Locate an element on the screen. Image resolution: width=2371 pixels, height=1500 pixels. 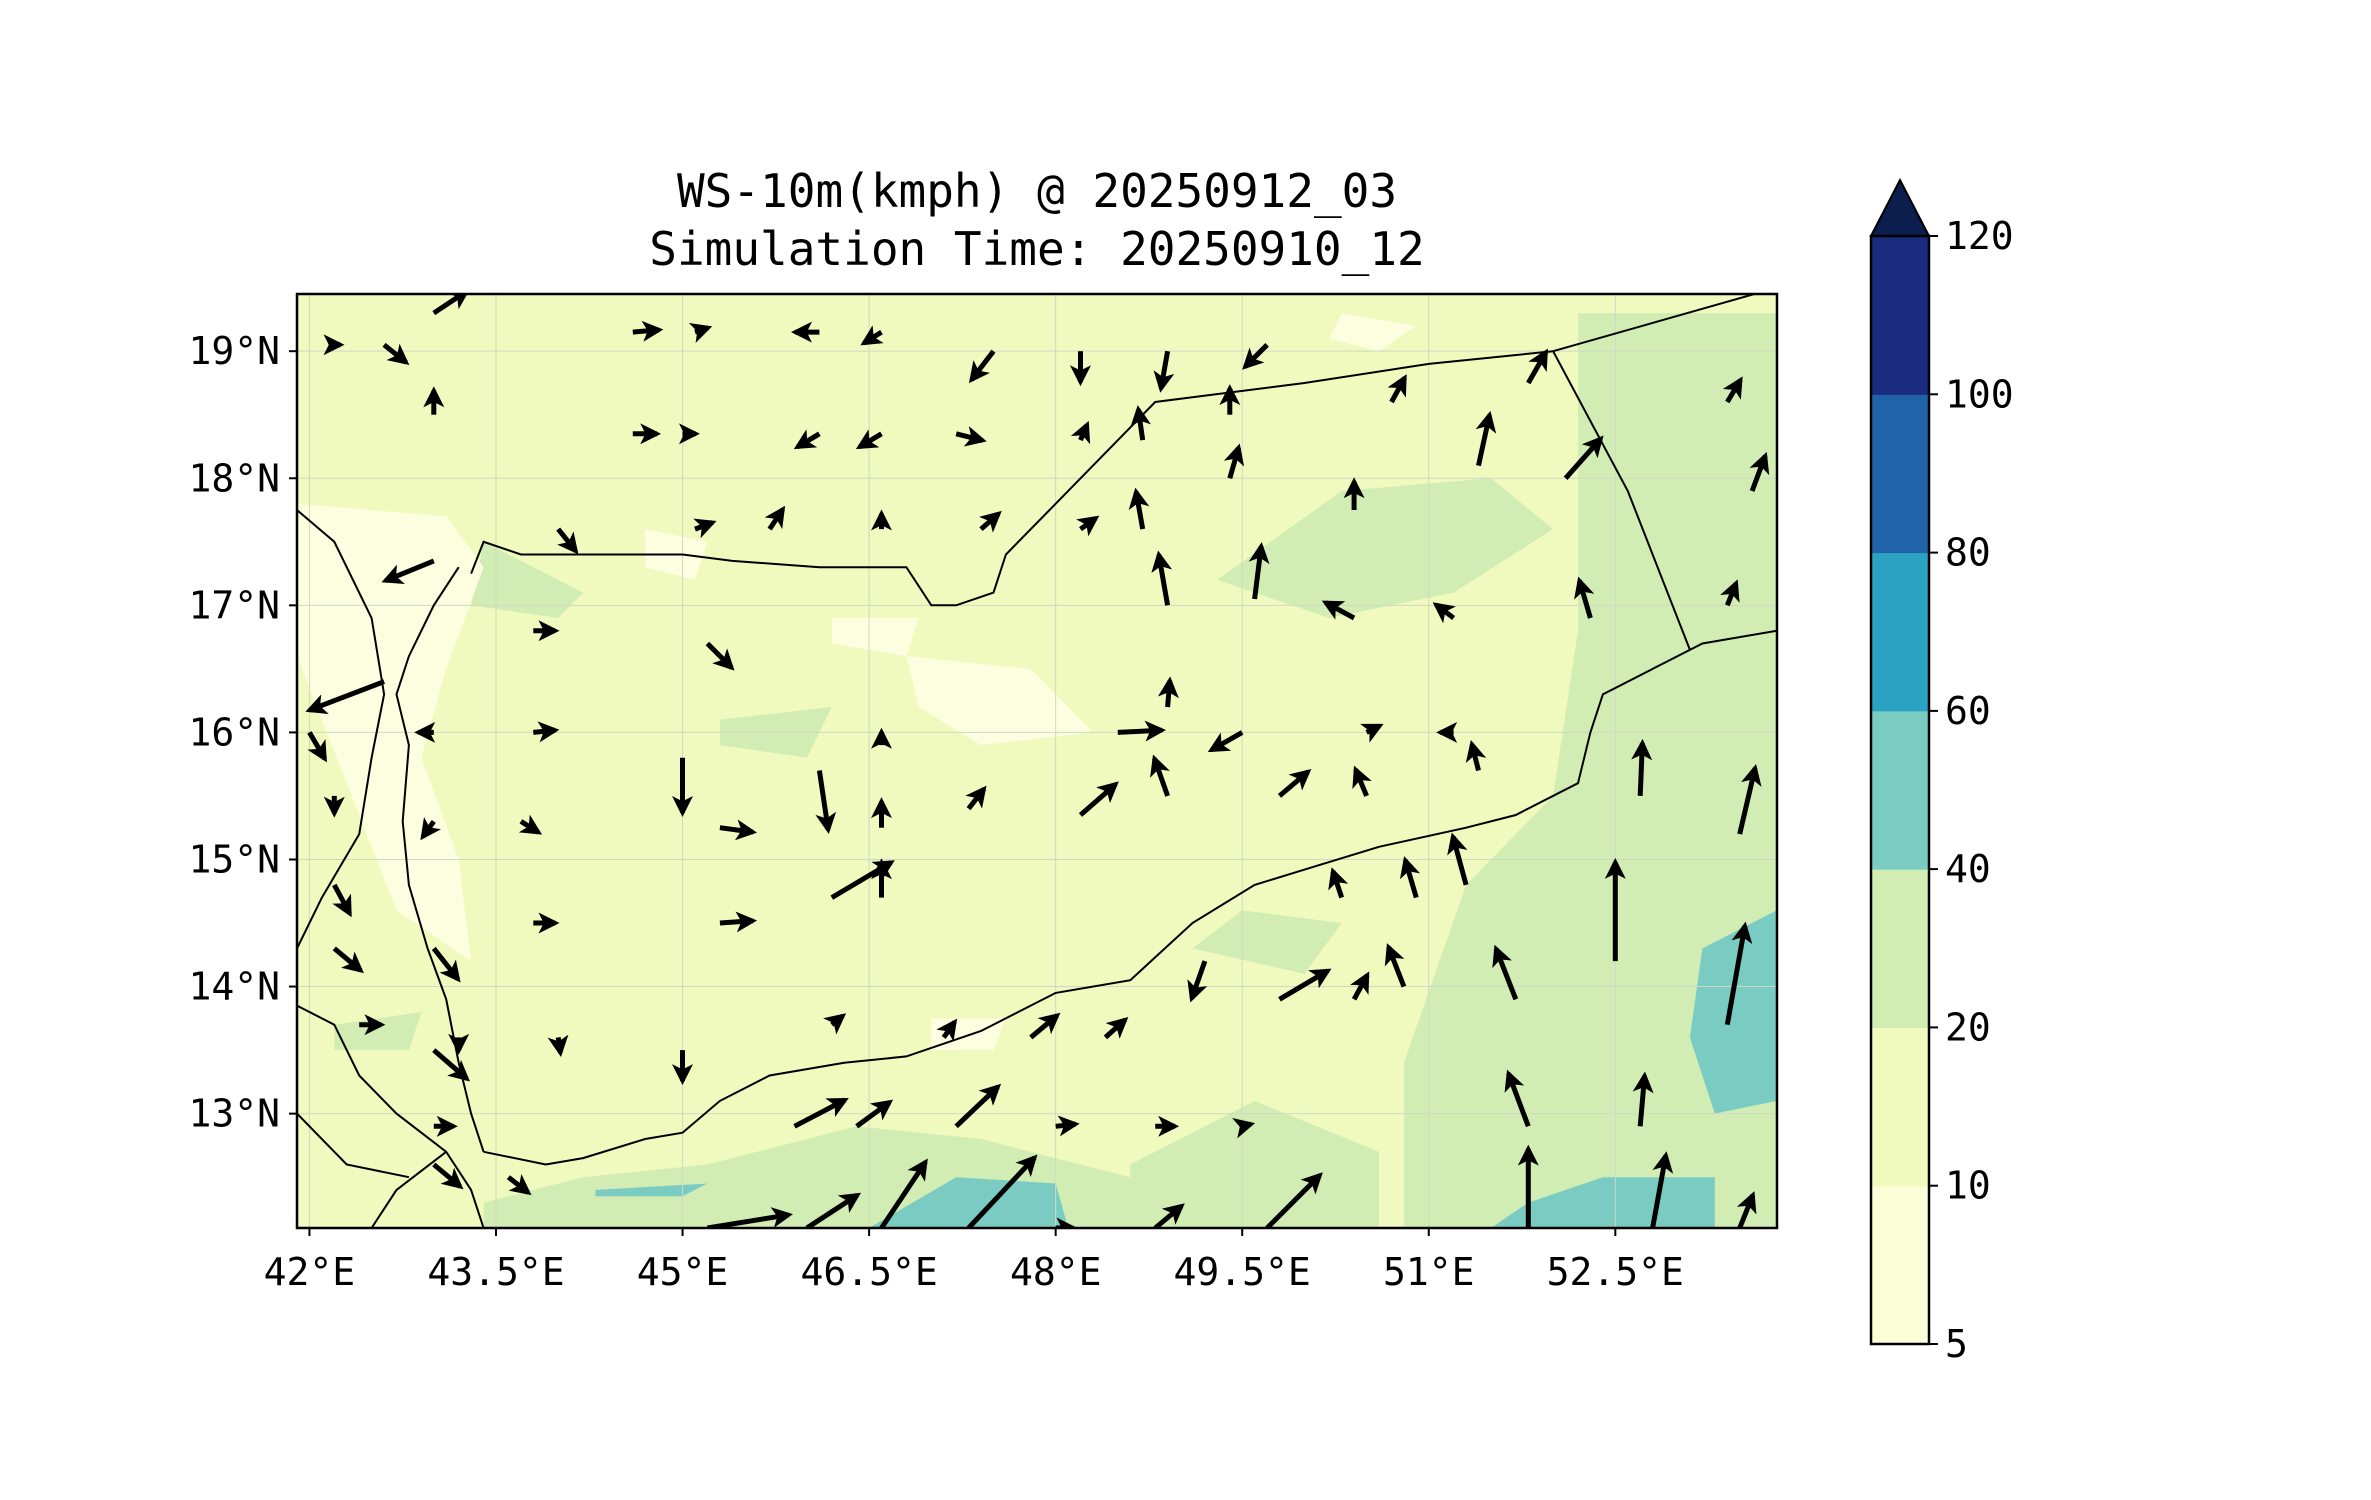
lat-tick-label: 16°N is located at coordinates (234, 732).